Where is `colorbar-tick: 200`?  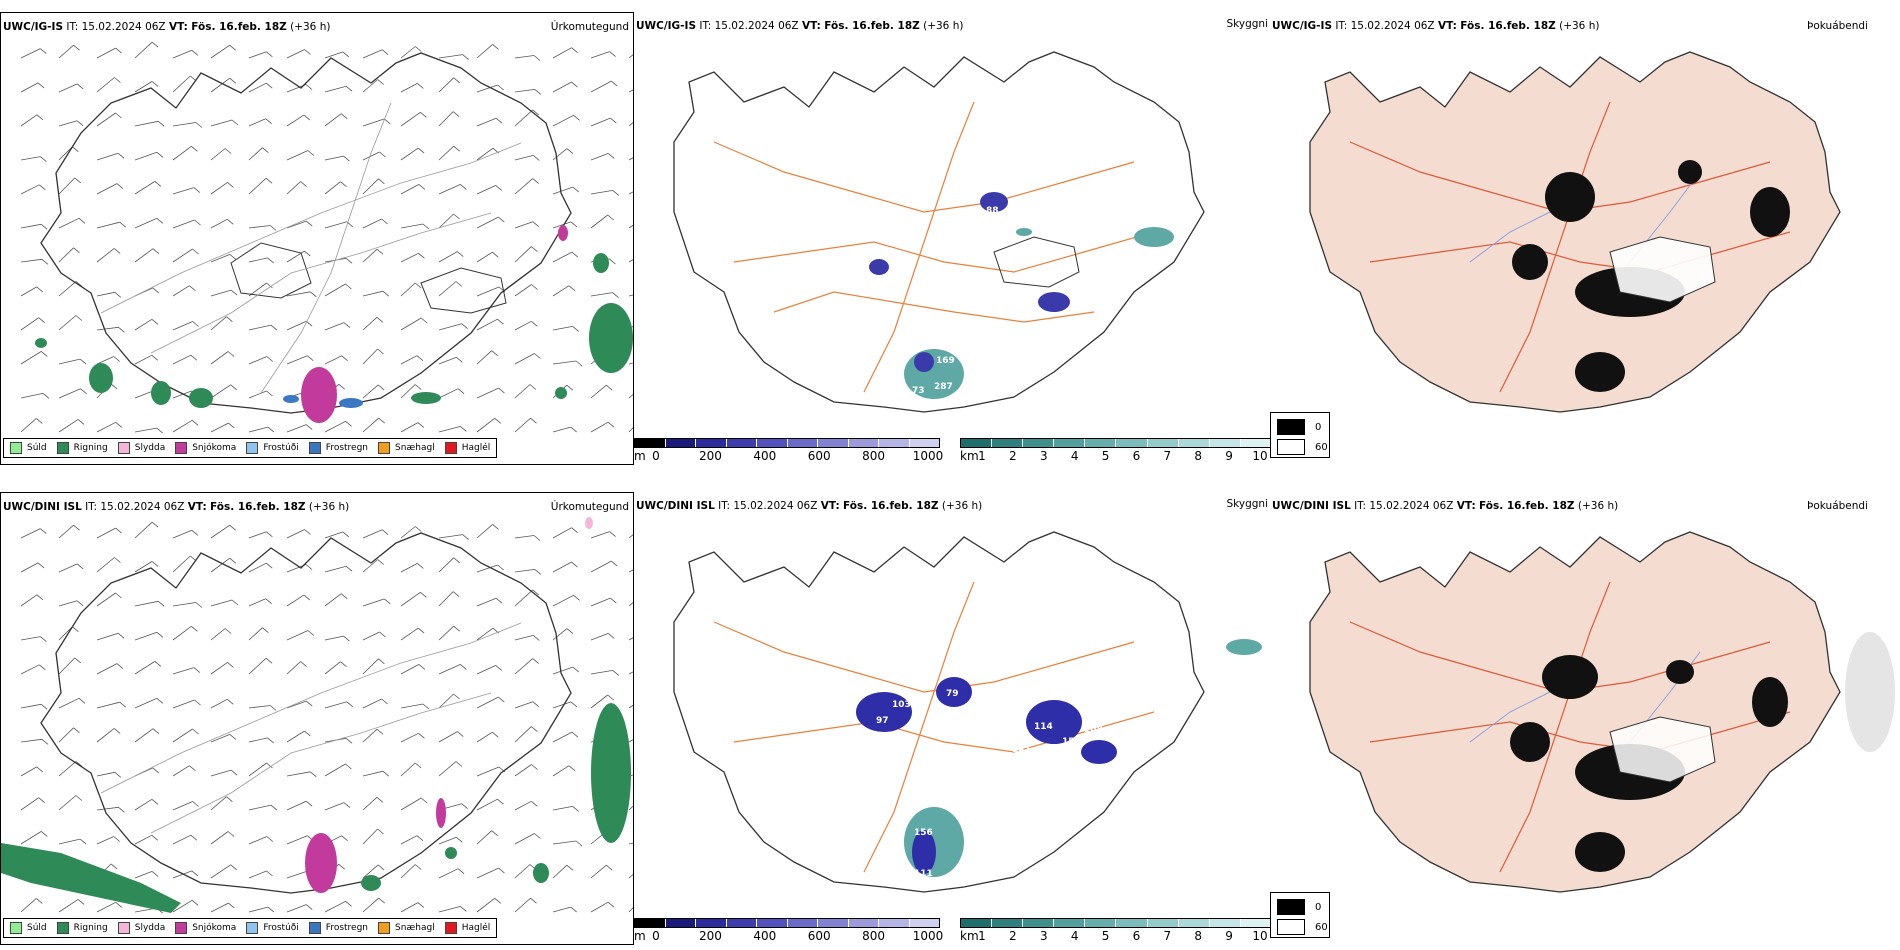 colorbar-tick: 200 is located at coordinates (710, 456).